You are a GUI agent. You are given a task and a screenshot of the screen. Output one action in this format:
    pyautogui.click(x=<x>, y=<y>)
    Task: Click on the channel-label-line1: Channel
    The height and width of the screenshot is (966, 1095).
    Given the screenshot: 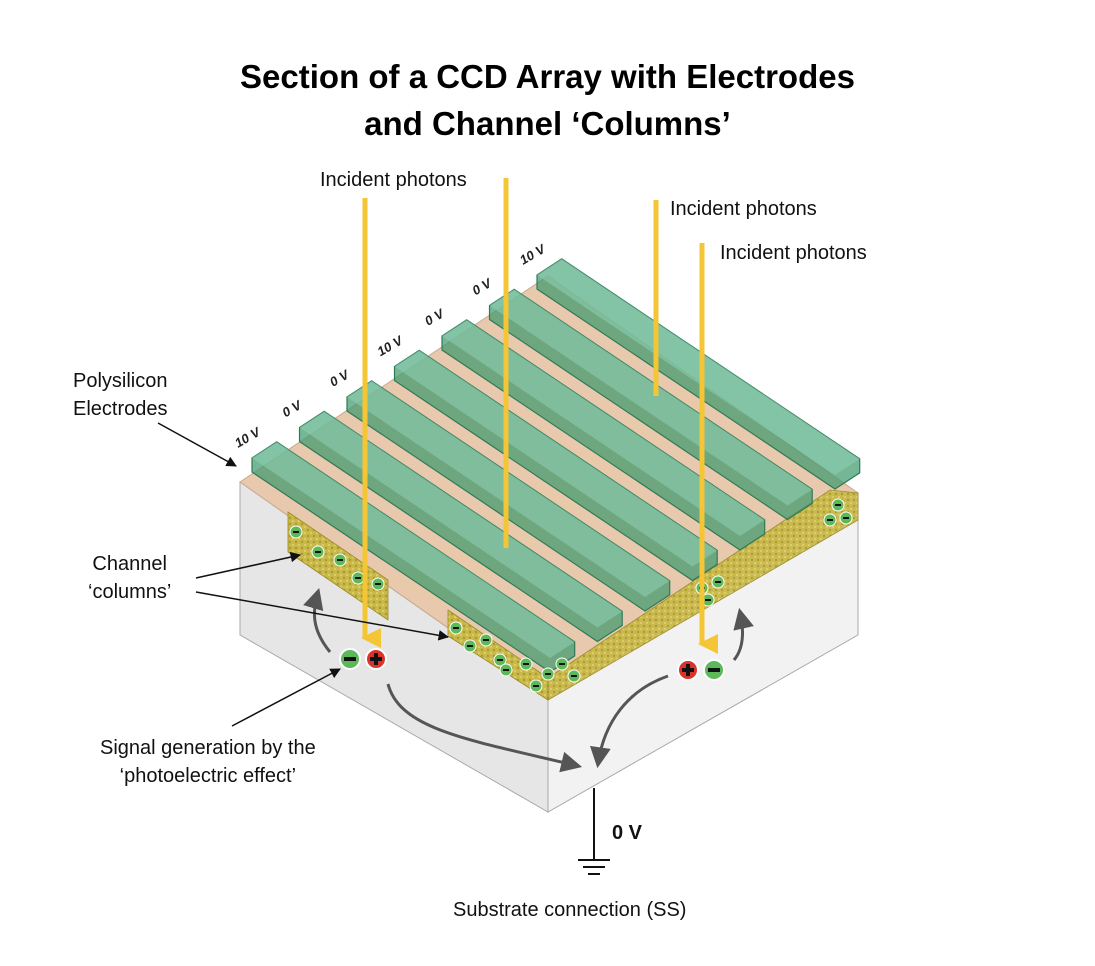 What is the action you would take?
    pyautogui.click(x=129, y=564)
    